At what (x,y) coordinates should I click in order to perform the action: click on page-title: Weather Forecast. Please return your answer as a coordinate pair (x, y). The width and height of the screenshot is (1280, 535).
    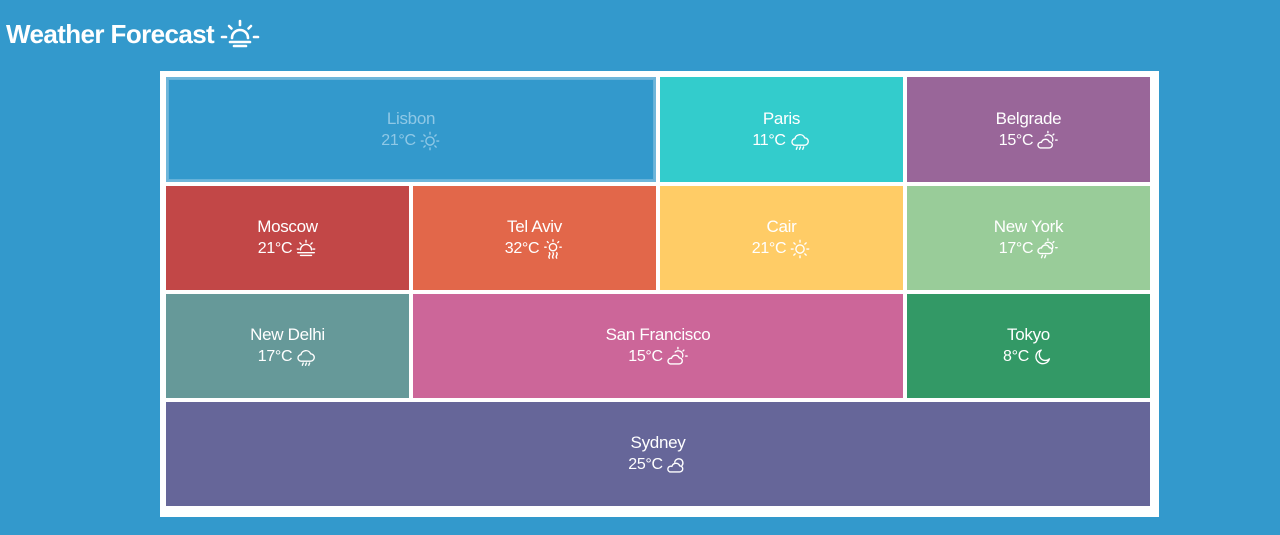
    Looking at the image, I should click on (133, 34).